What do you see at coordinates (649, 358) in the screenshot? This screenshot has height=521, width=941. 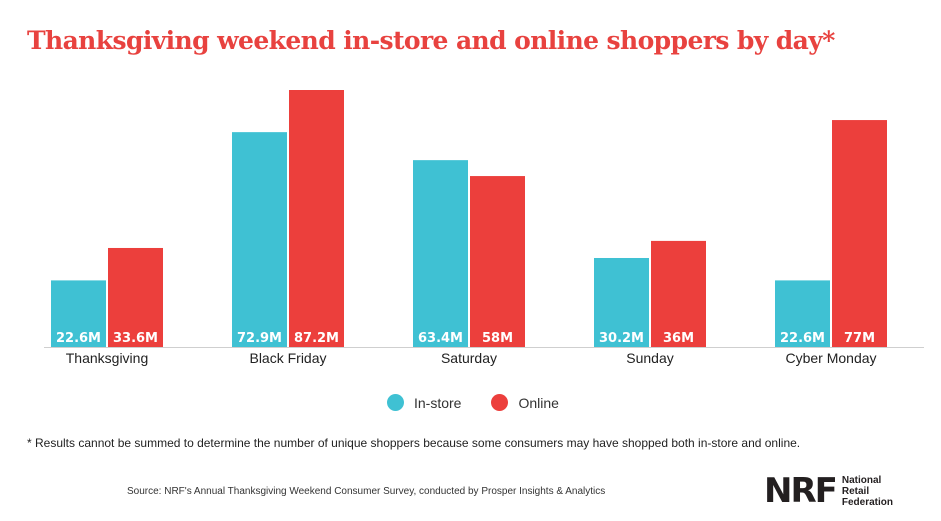 I see `x-tick-label-3: Sunday` at bounding box center [649, 358].